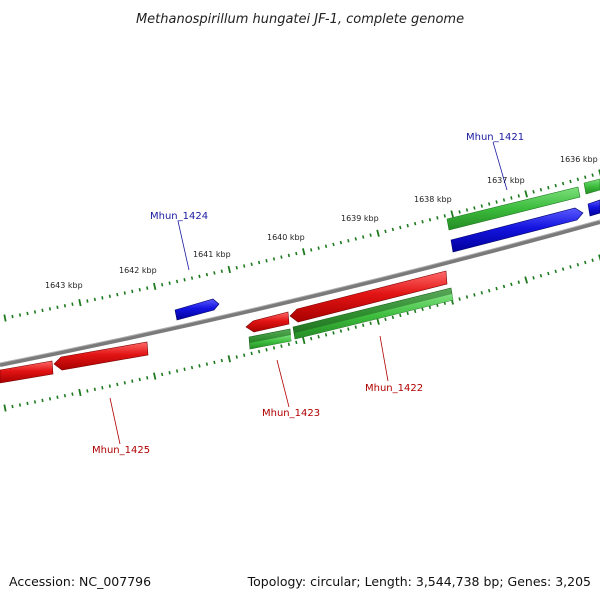 Image resolution: width=600 pixels, height=600 pixels. Describe the element at coordinates (495, 137) in the screenshot. I see `gene-label-mhun-1421: Mhun_1421` at that location.